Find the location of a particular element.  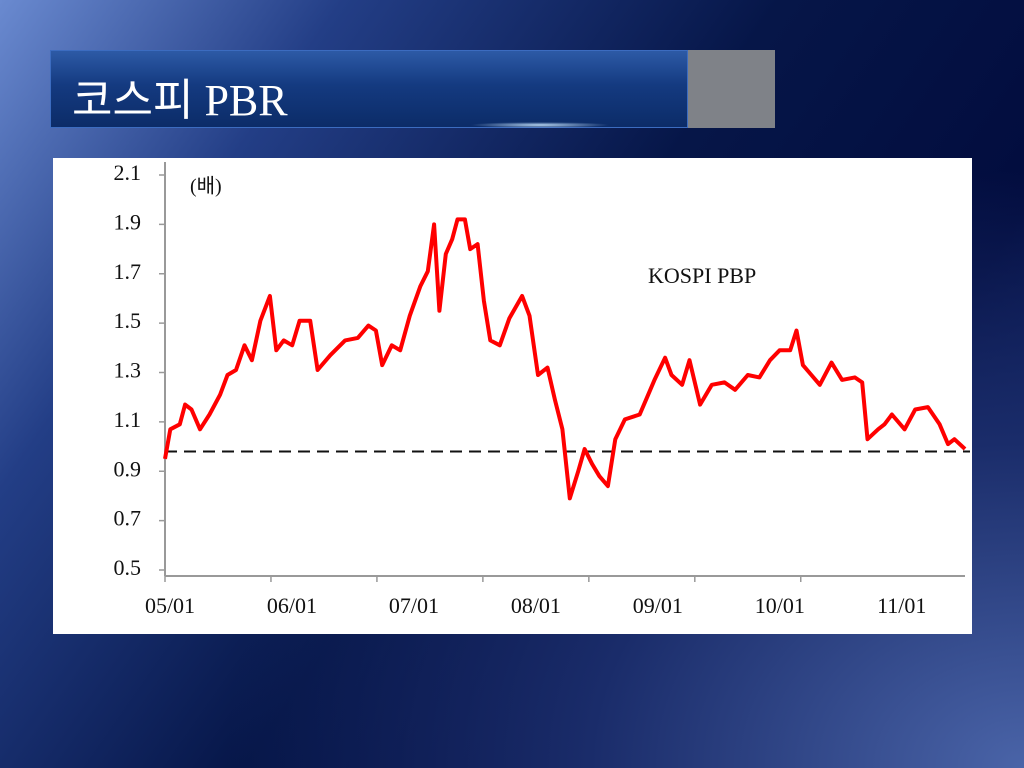

y-tick-label: 0.7 is located at coordinates (128, 518).